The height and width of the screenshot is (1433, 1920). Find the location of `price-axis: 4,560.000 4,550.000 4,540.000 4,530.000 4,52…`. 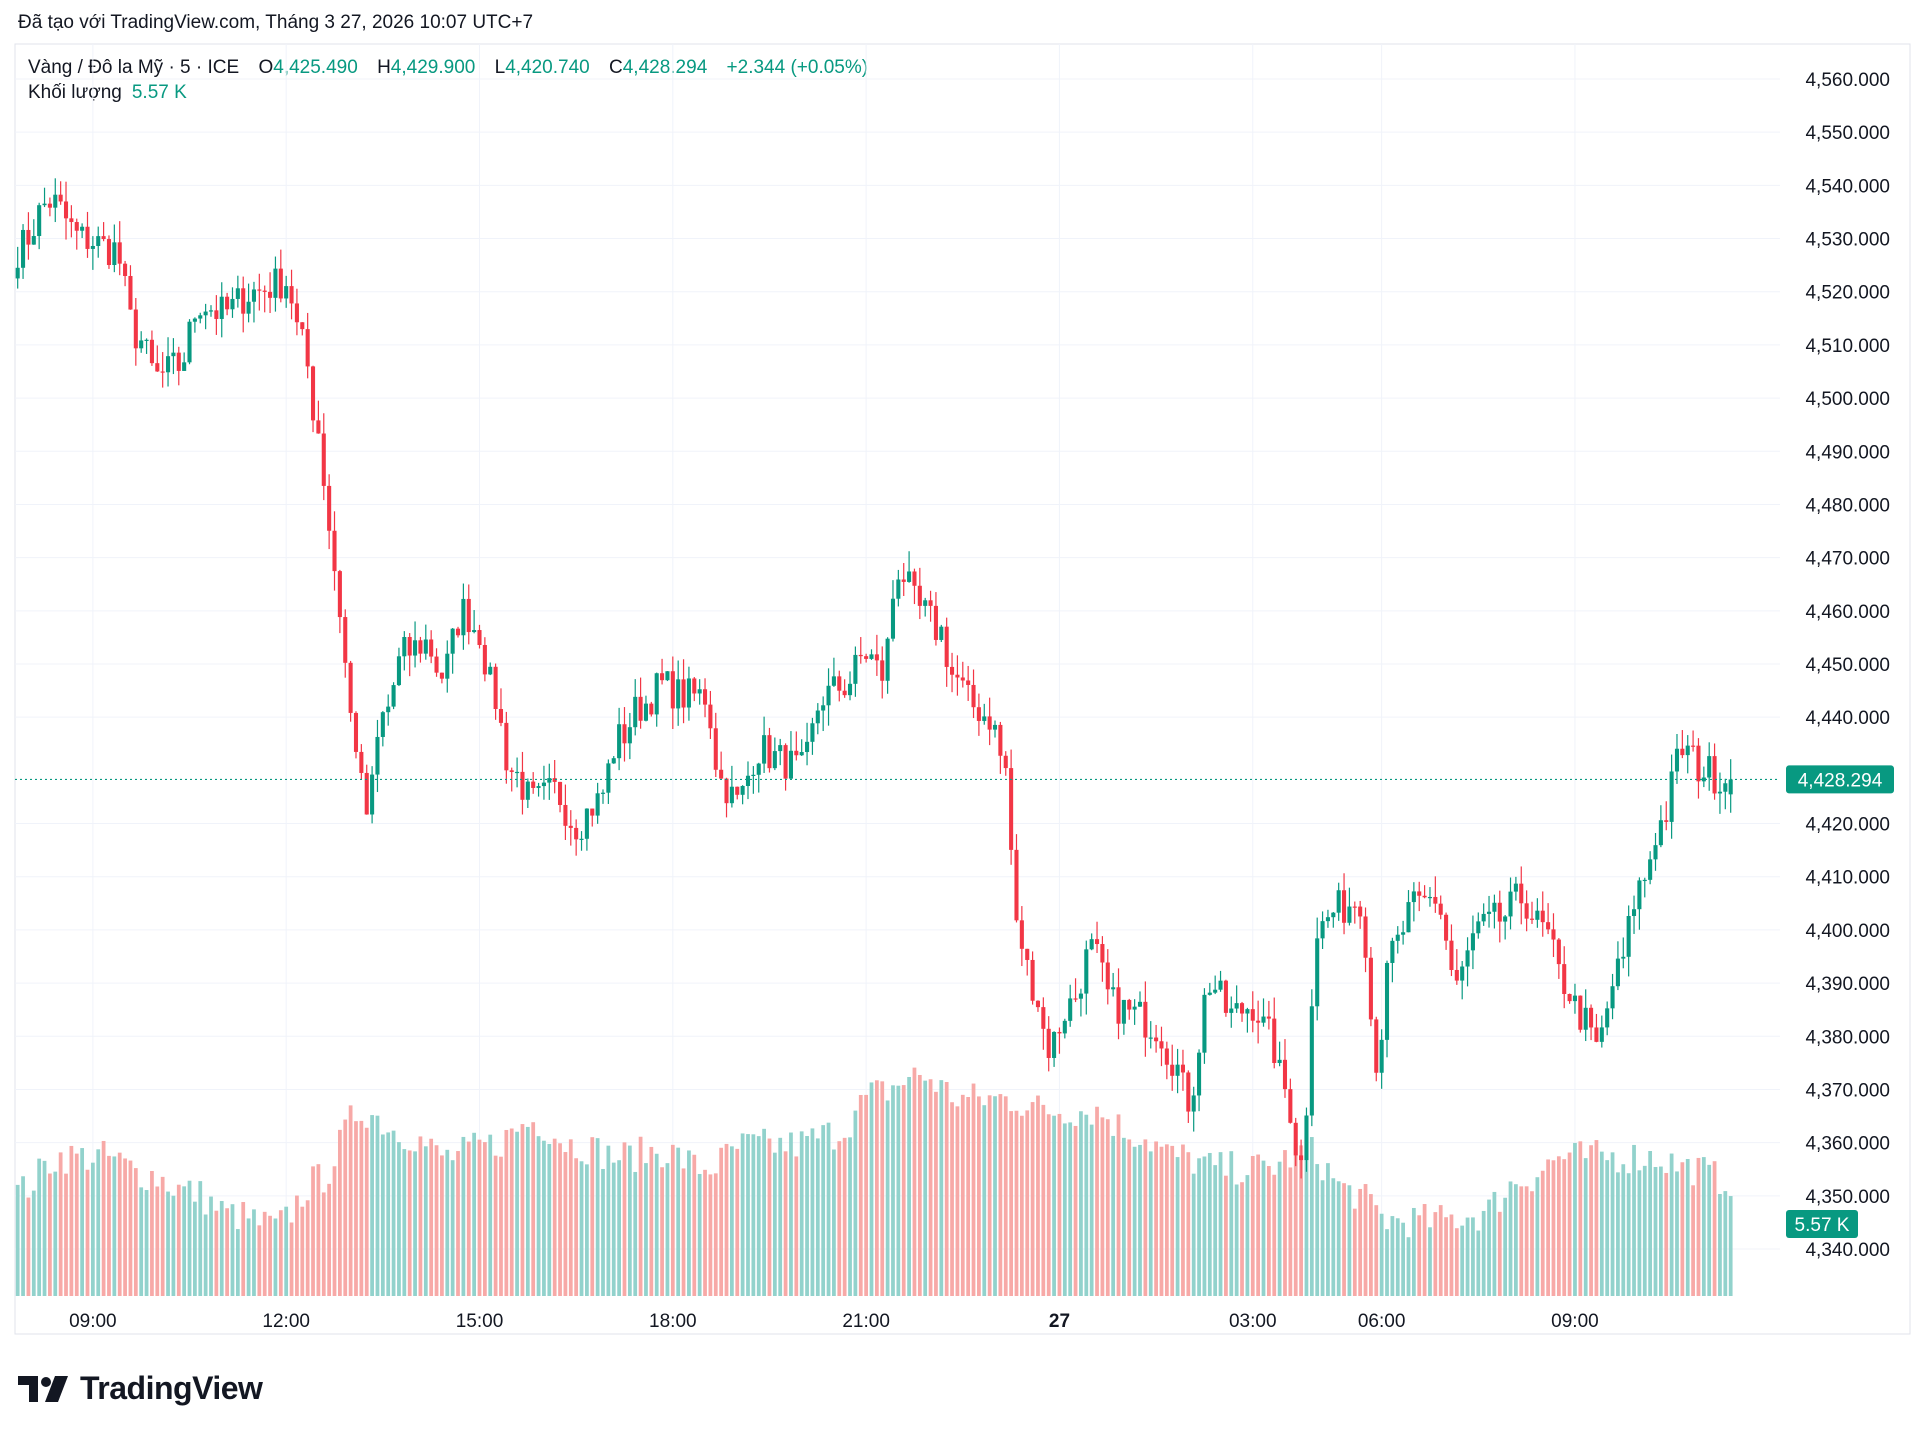

price-axis: 4,560.000 4,550.000 4,540.000 4,530.000 4,52… is located at coordinates (1847, 665).